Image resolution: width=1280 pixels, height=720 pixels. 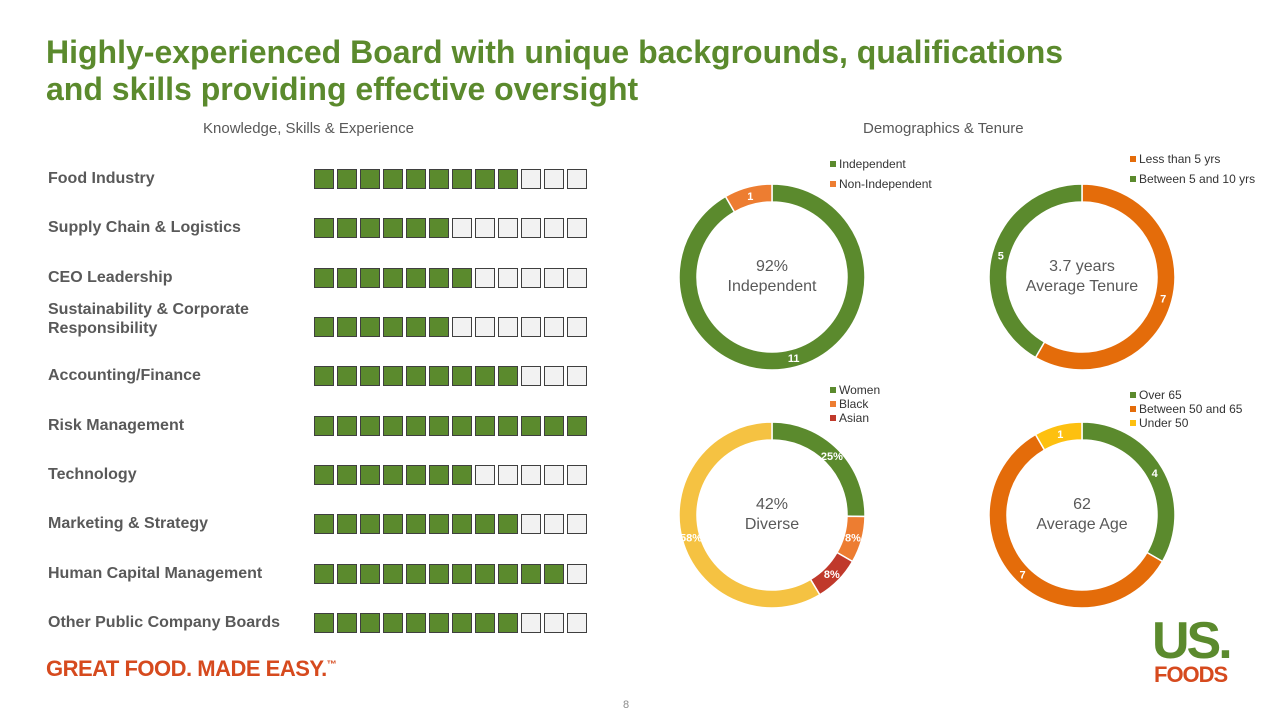 I want to click on donut-center-value: 42%, so click(x=772, y=504).